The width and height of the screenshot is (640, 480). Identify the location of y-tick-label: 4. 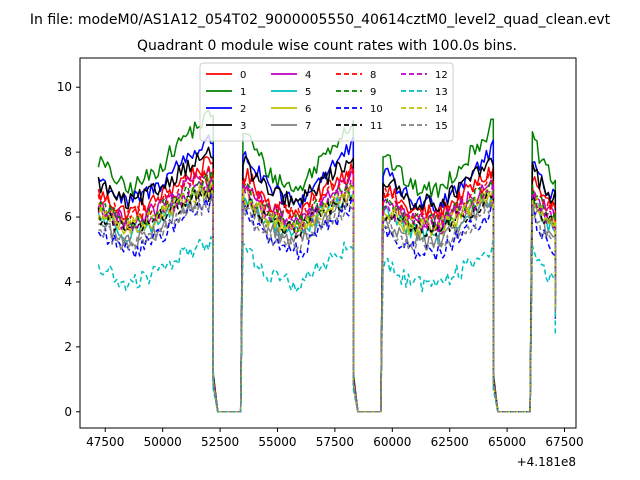
(68, 282).